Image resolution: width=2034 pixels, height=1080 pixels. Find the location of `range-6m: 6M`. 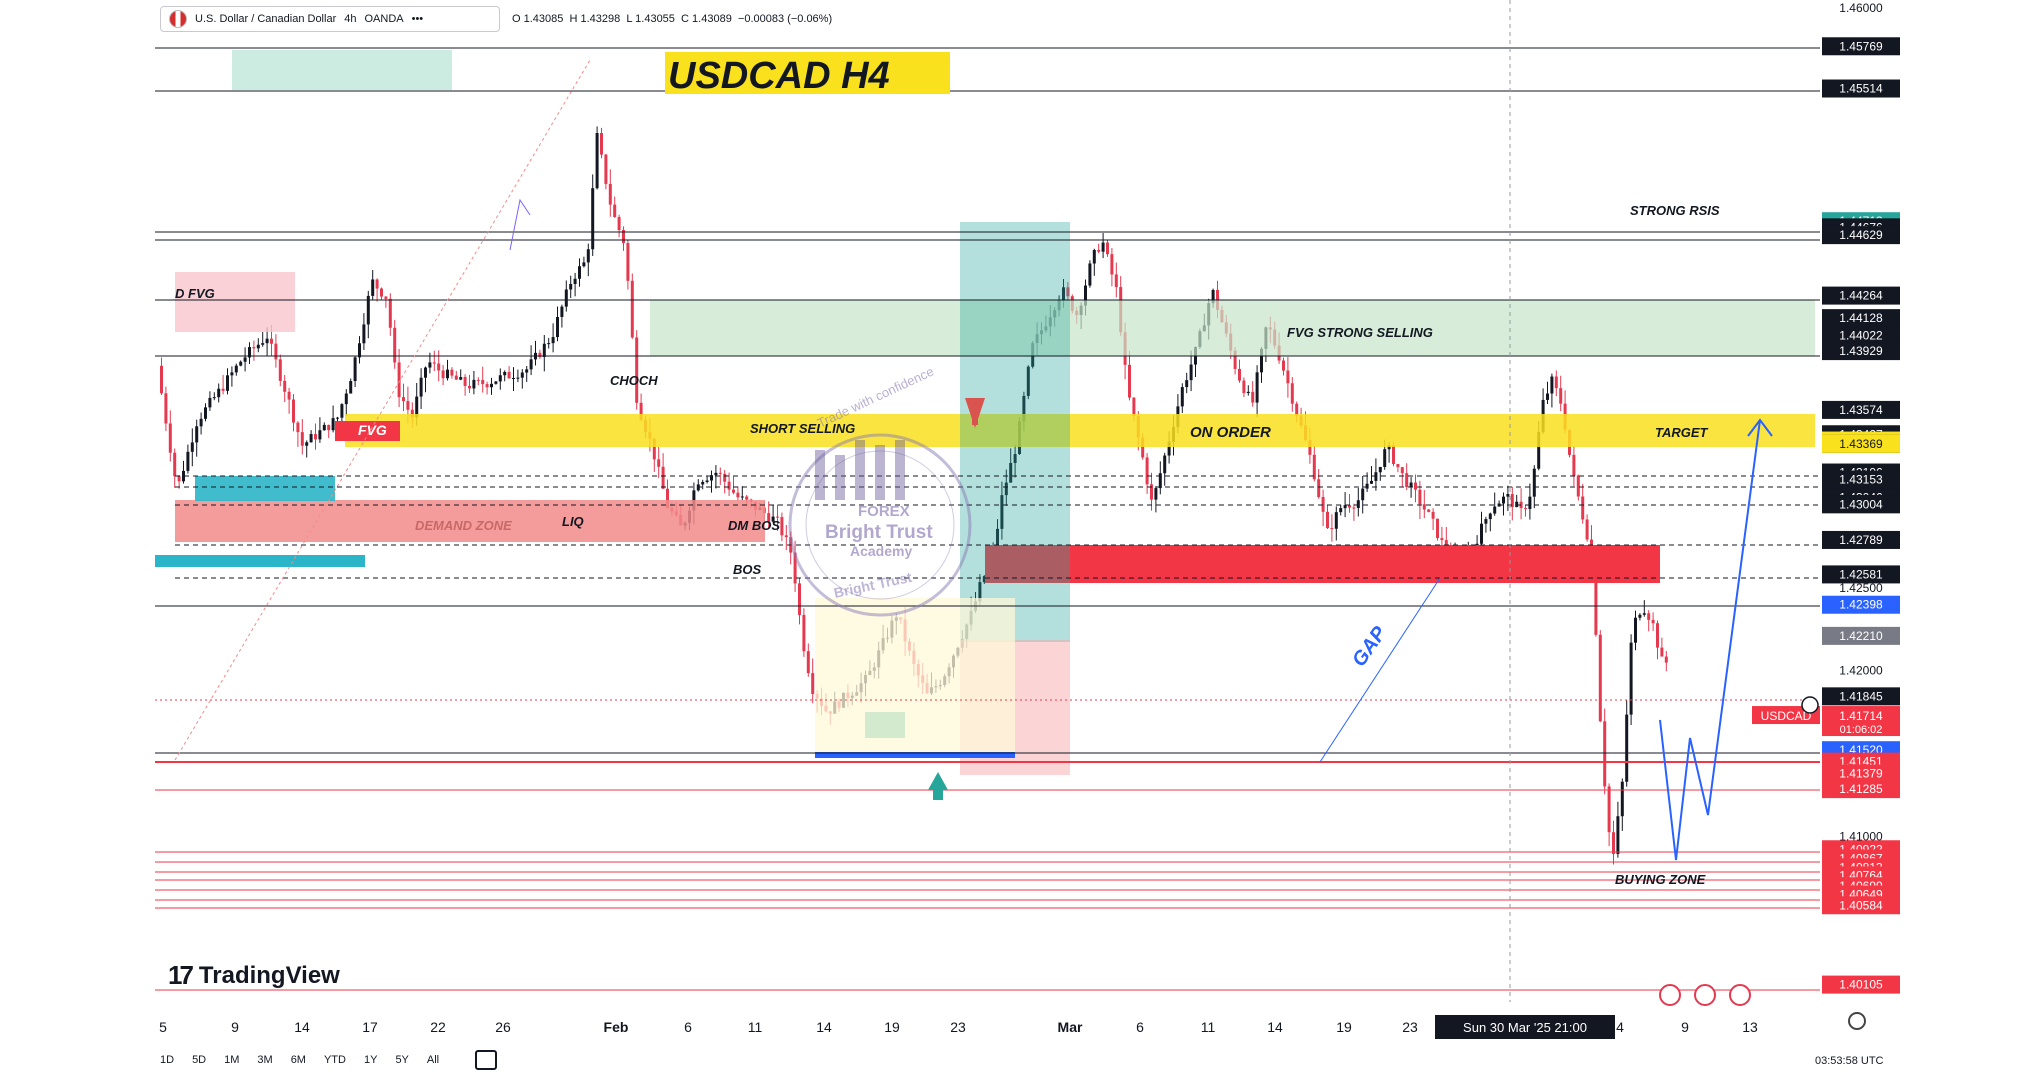

range-6m: 6M is located at coordinates (298, 1060).